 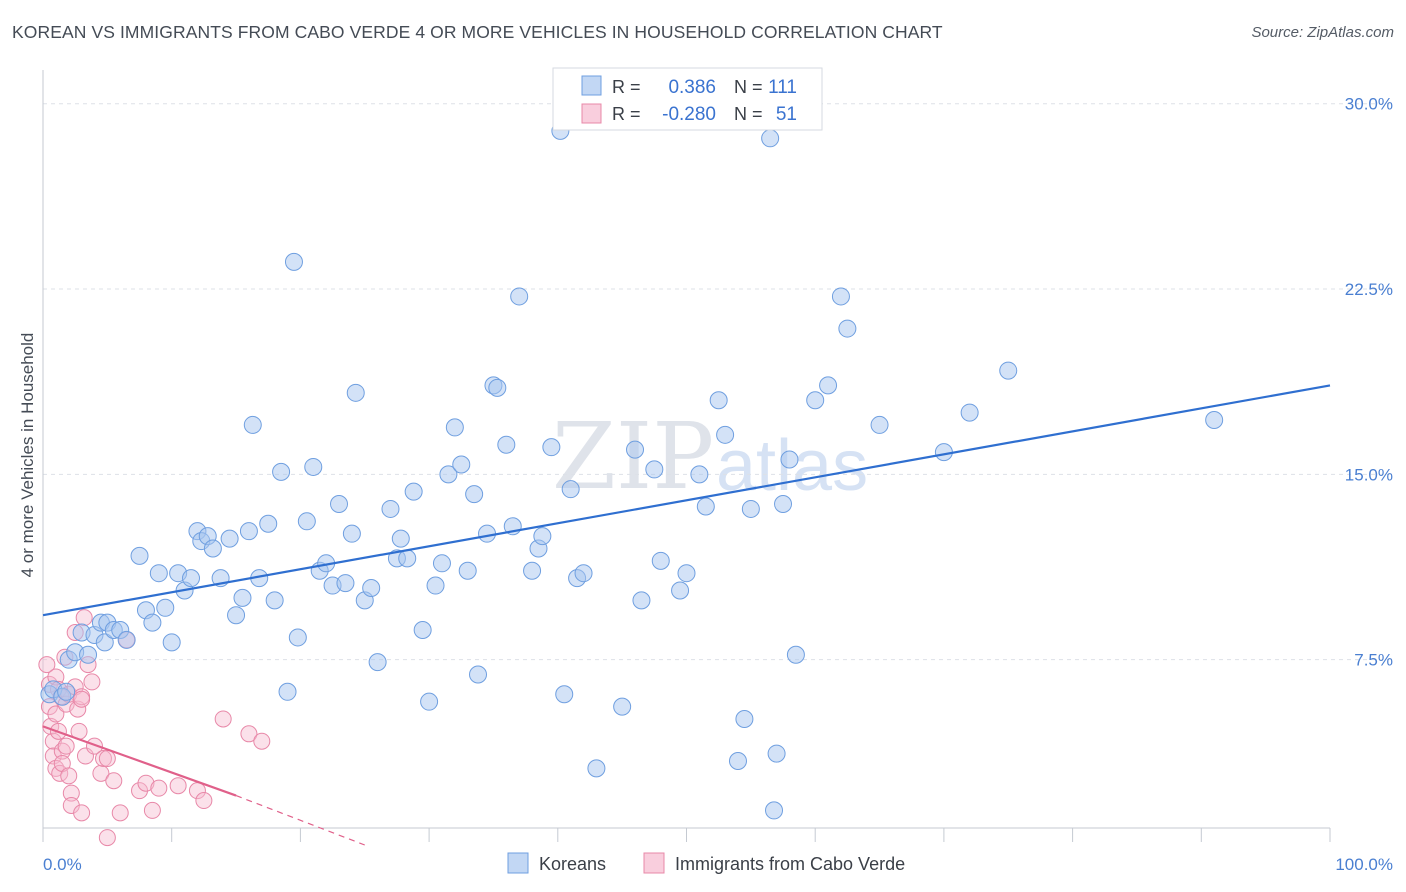 I want to click on bottom-legend-label-korean: Koreans, so click(x=572, y=864).